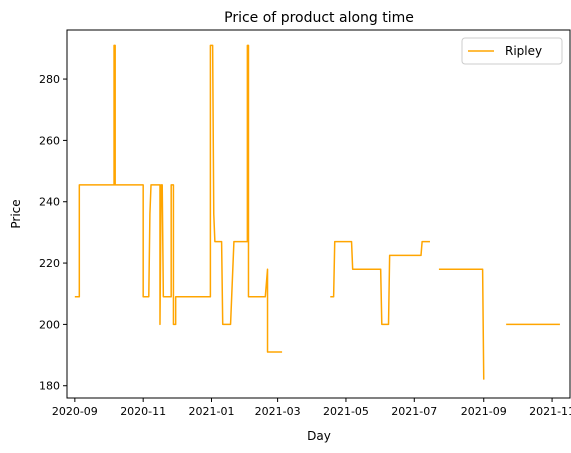 This screenshot has height=453, width=571. What do you see at coordinates (75, 411) in the screenshot?
I see `x-tick-label: 2020-09` at bounding box center [75, 411].